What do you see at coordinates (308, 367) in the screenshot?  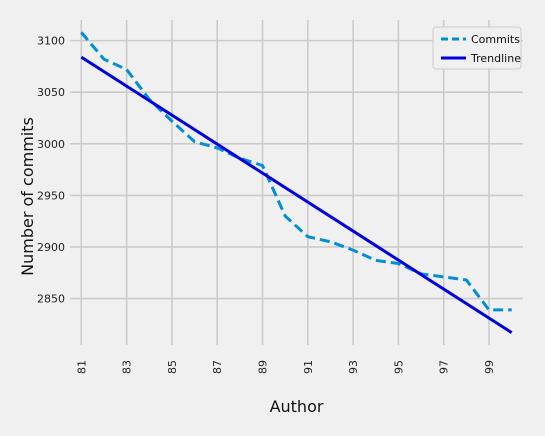 I see `x-tick-label: 91` at bounding box center [308, 367].